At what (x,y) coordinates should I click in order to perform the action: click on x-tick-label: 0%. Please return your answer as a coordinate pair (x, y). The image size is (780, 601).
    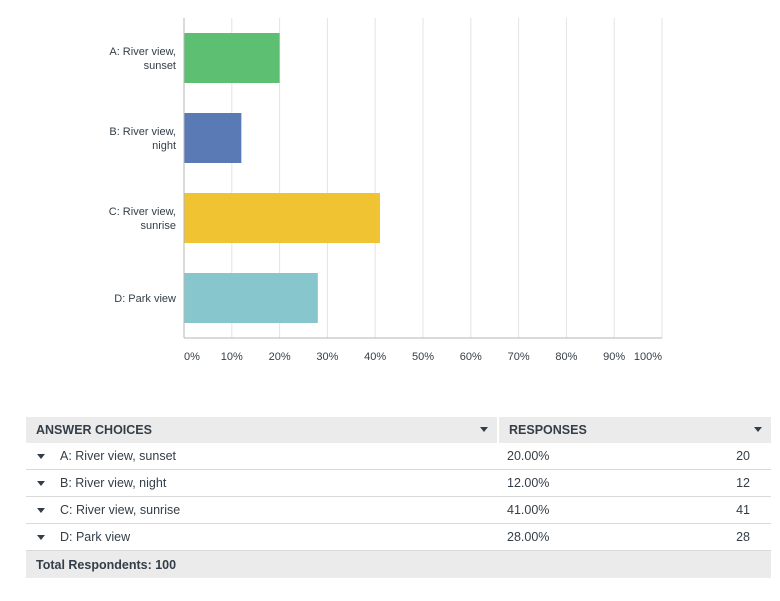
    Looking at the image, I should click on (192, 357).